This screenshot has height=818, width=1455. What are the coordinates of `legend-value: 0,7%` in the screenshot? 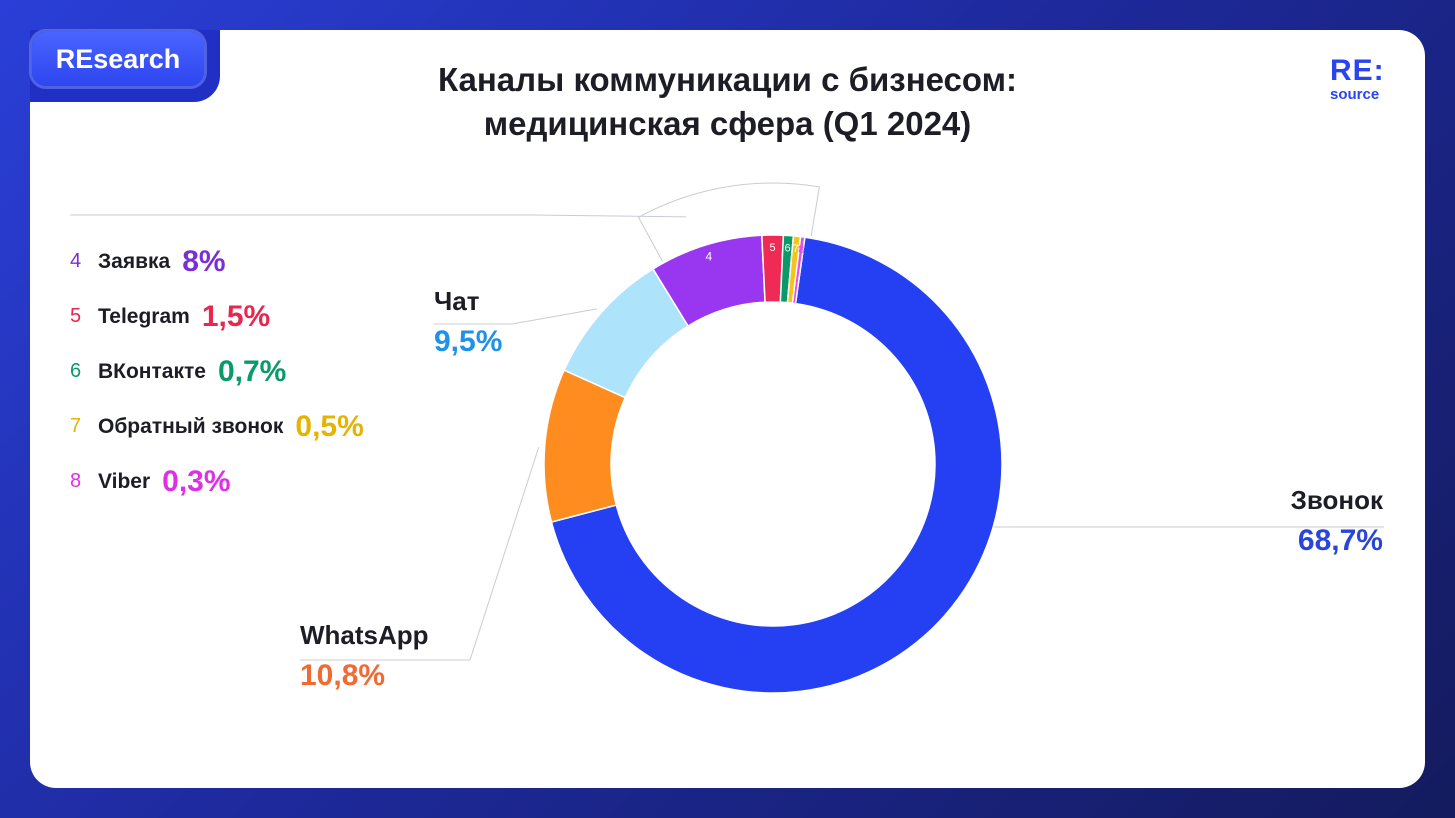 It's located at (252, 371).